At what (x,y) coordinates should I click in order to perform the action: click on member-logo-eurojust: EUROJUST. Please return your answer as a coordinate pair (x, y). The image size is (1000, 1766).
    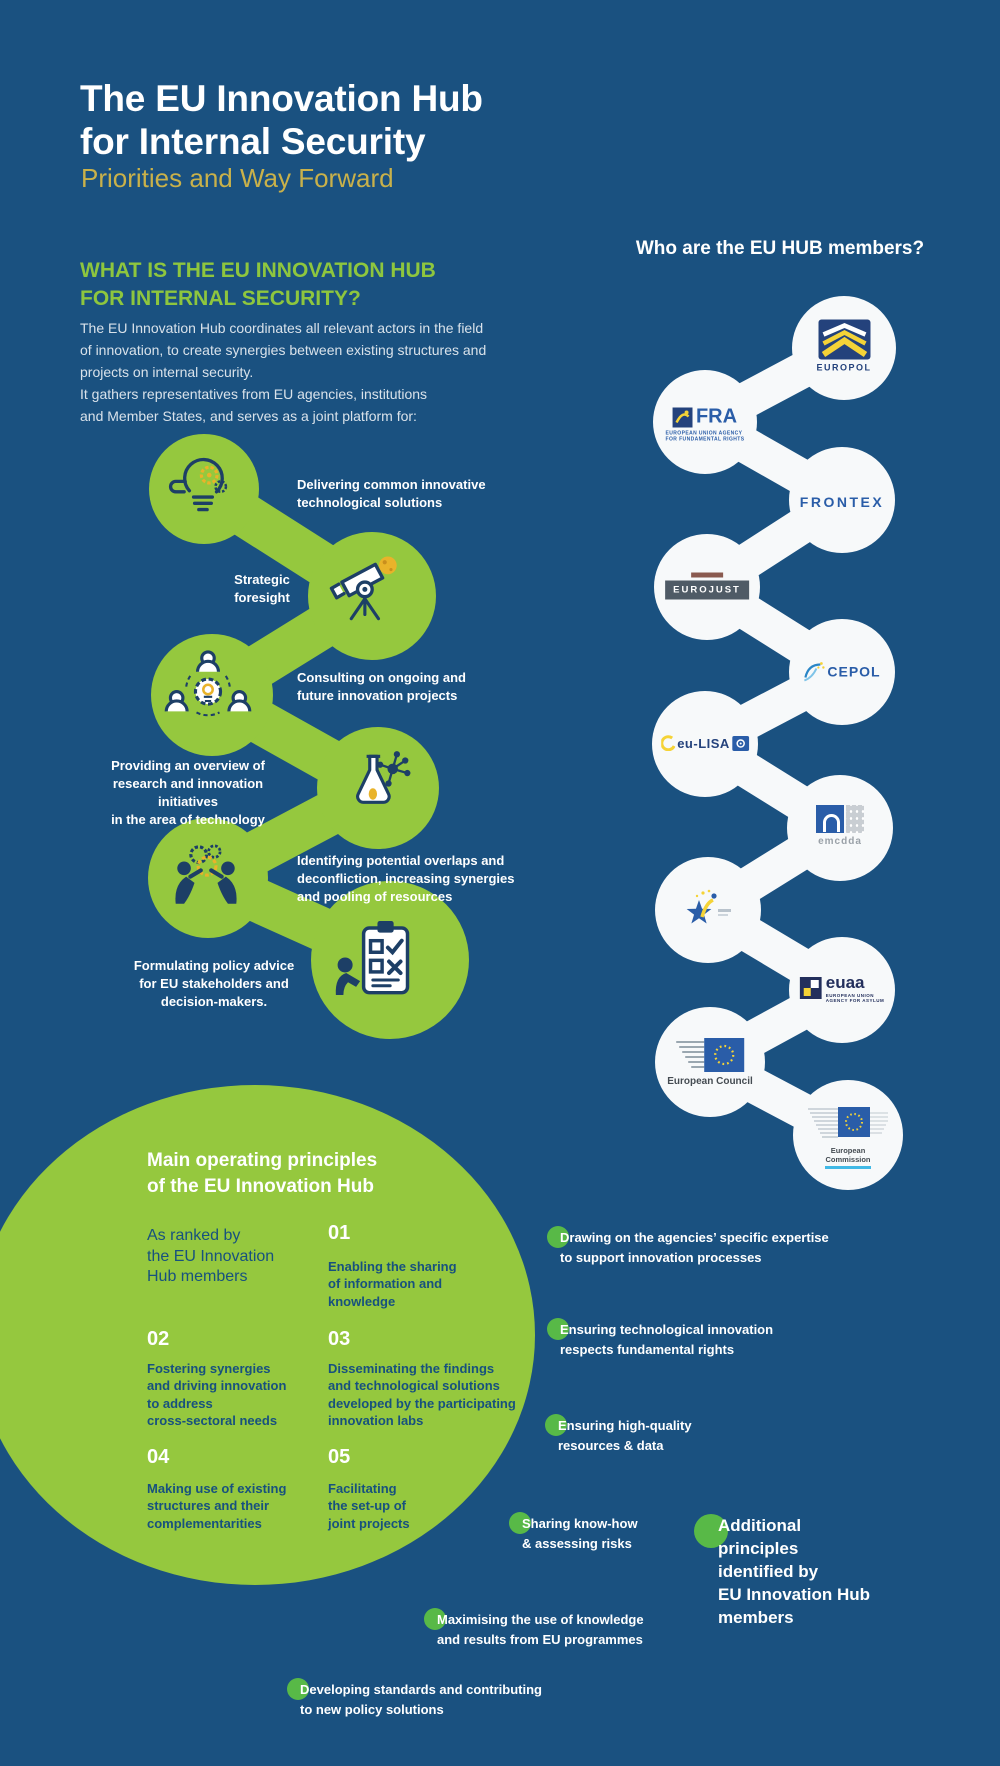
    Looking at the image, I should click on (707, 586).